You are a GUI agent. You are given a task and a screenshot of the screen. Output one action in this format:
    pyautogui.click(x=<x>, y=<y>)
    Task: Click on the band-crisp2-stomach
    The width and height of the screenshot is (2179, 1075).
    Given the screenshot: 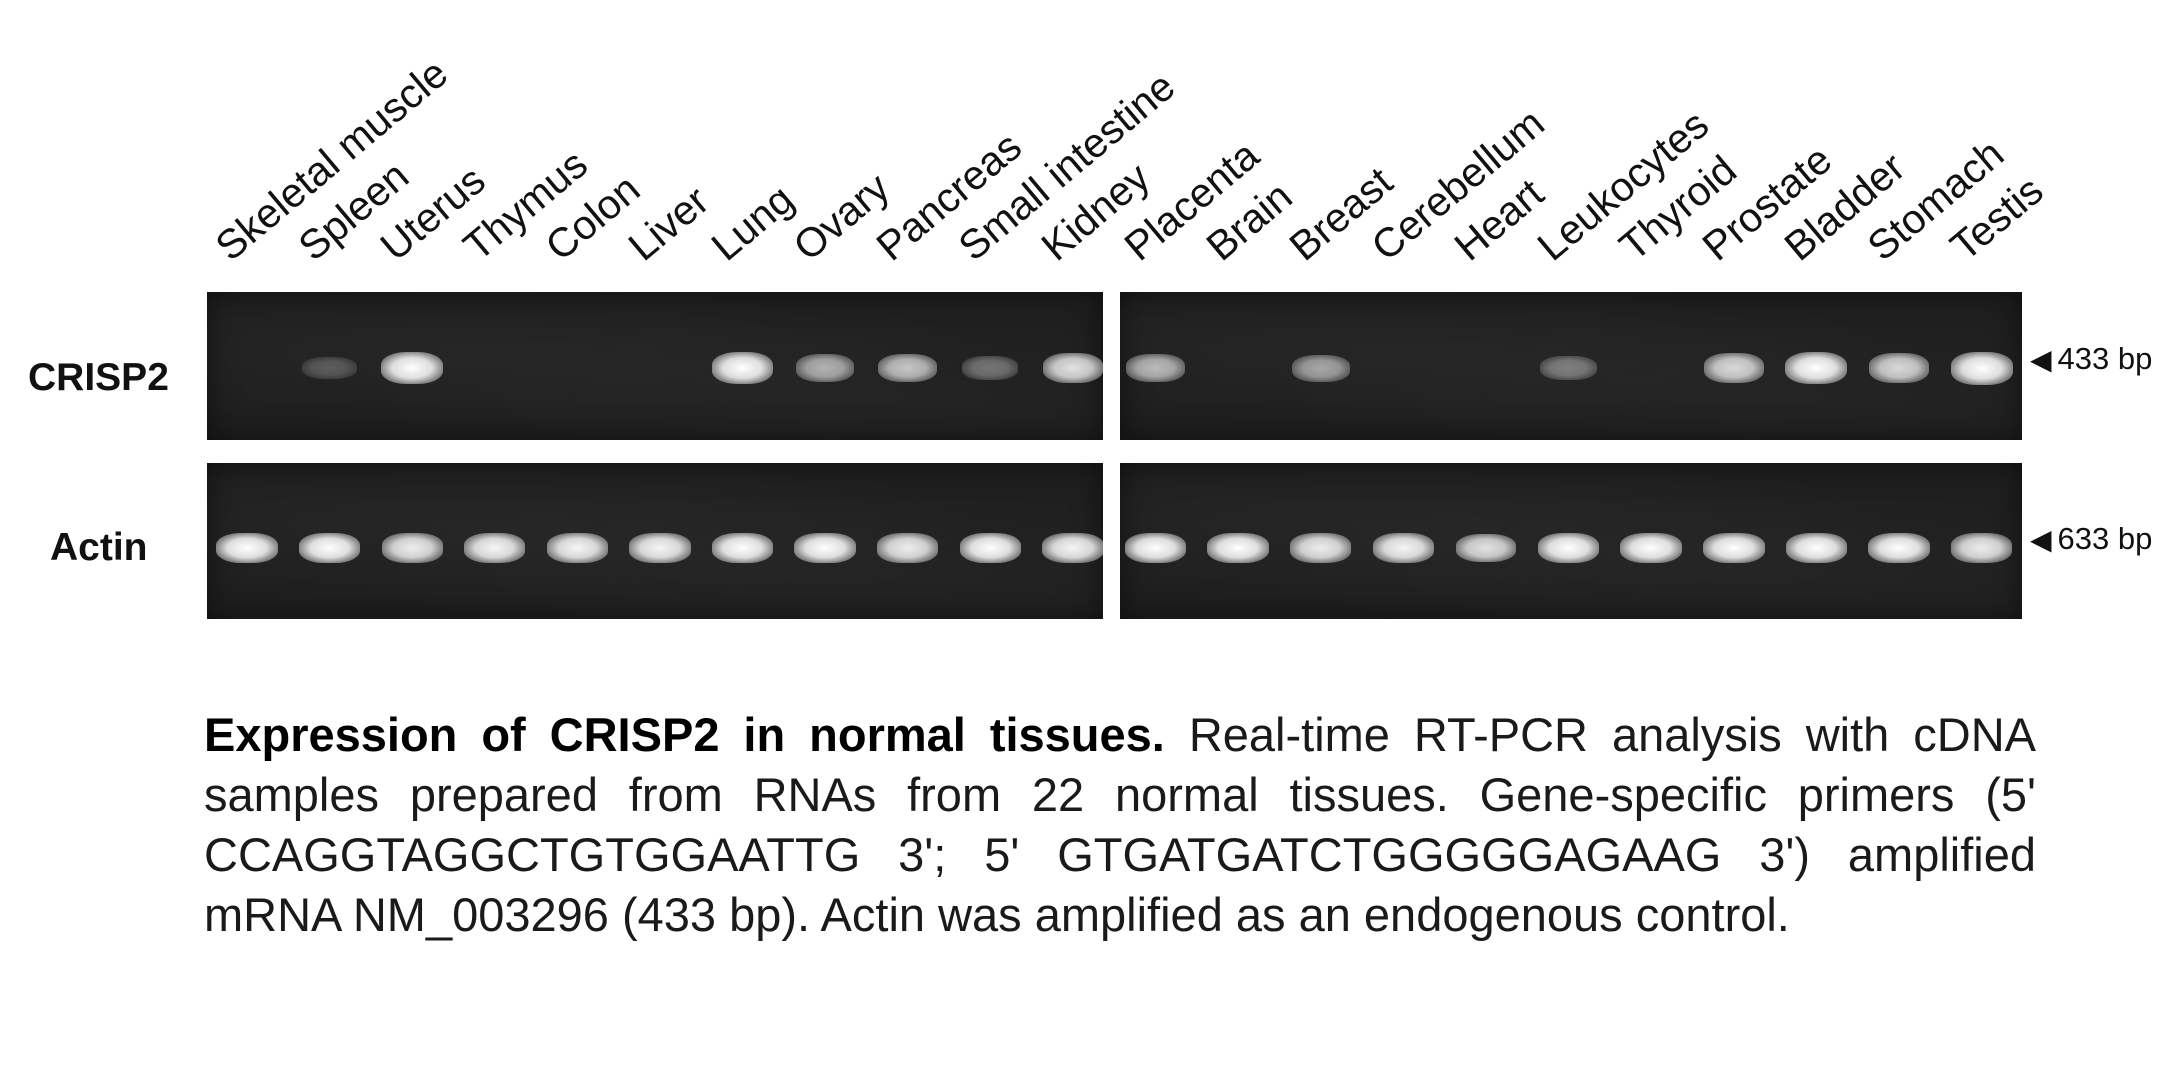 What is the action you would take?
    pyautogui.click(x=1899, y=368)
    